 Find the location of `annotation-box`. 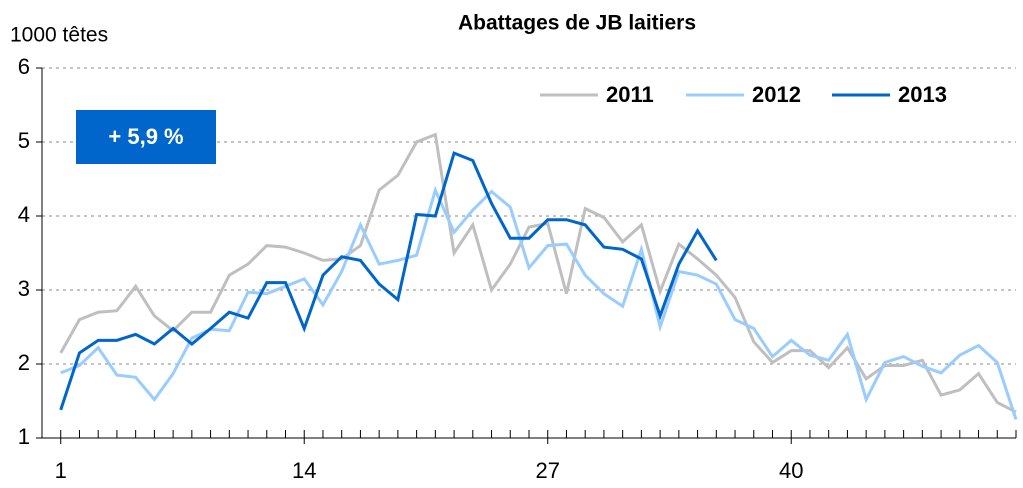

annotation-box is located at coordinates (146, 137).